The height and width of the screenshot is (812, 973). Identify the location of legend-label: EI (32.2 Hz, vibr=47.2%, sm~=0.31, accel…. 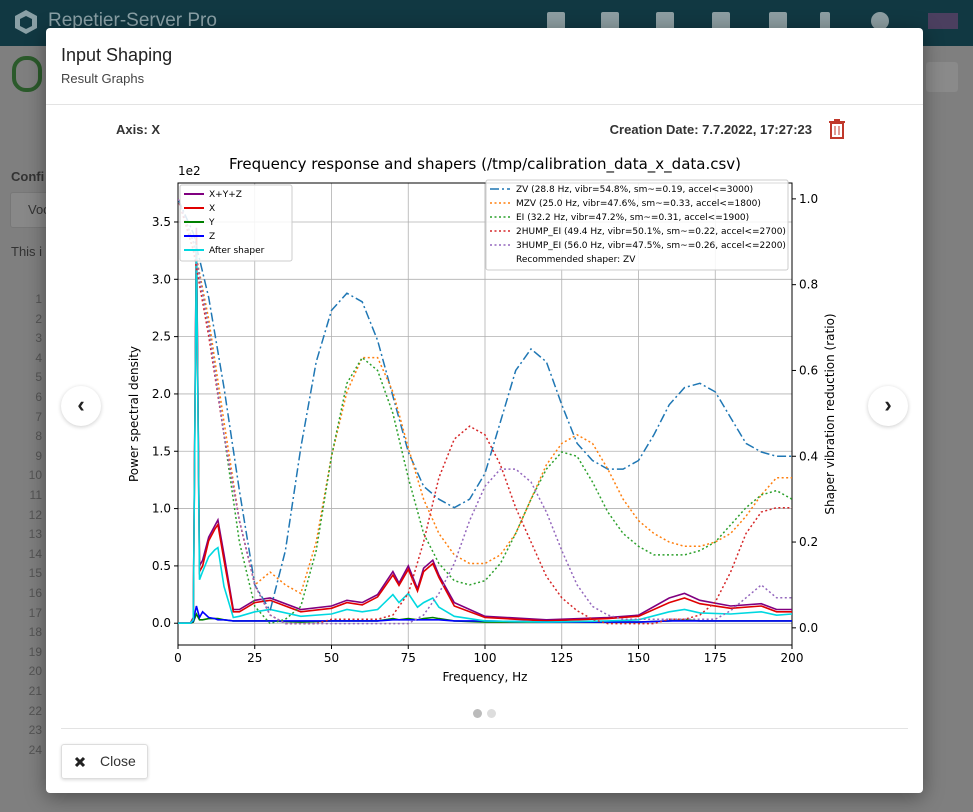
(632, 218).